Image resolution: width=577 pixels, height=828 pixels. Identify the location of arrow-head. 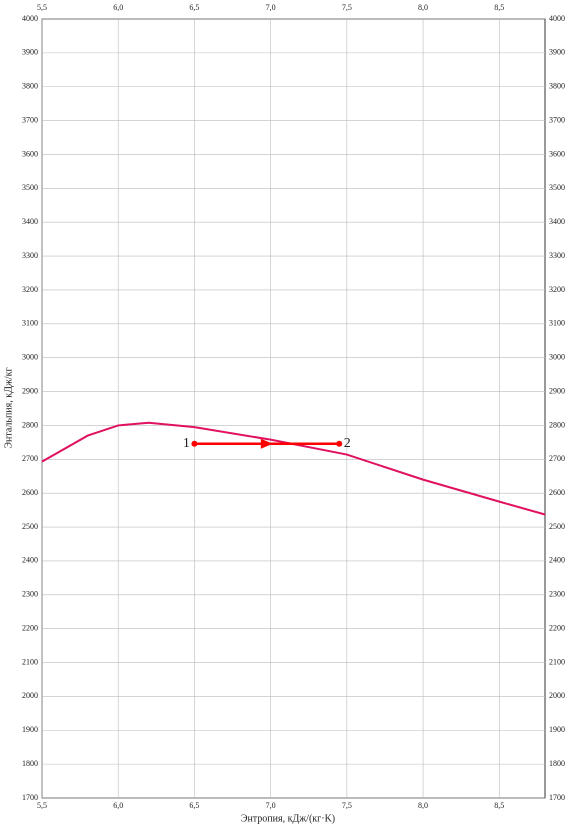
(266, 443).